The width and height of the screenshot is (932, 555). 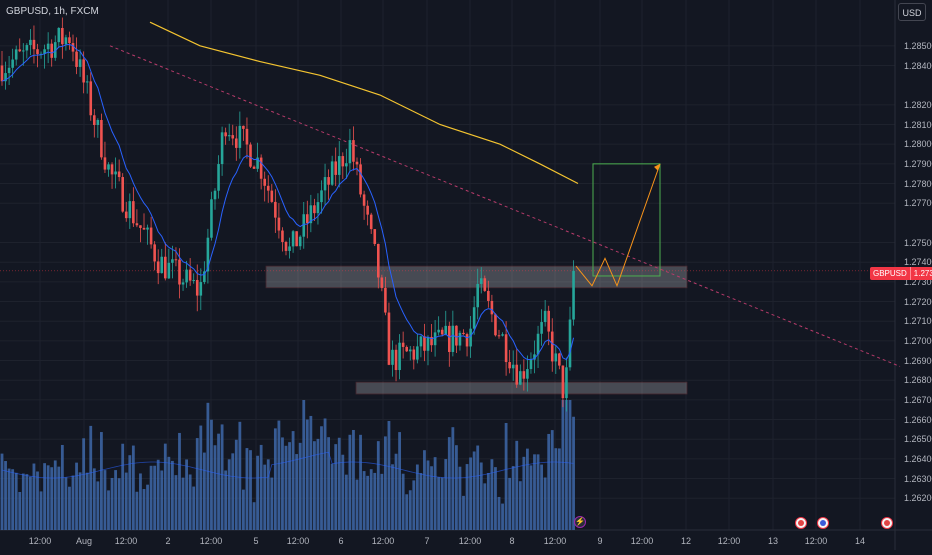 I want to click on target-box, so click(x=626, y=220).